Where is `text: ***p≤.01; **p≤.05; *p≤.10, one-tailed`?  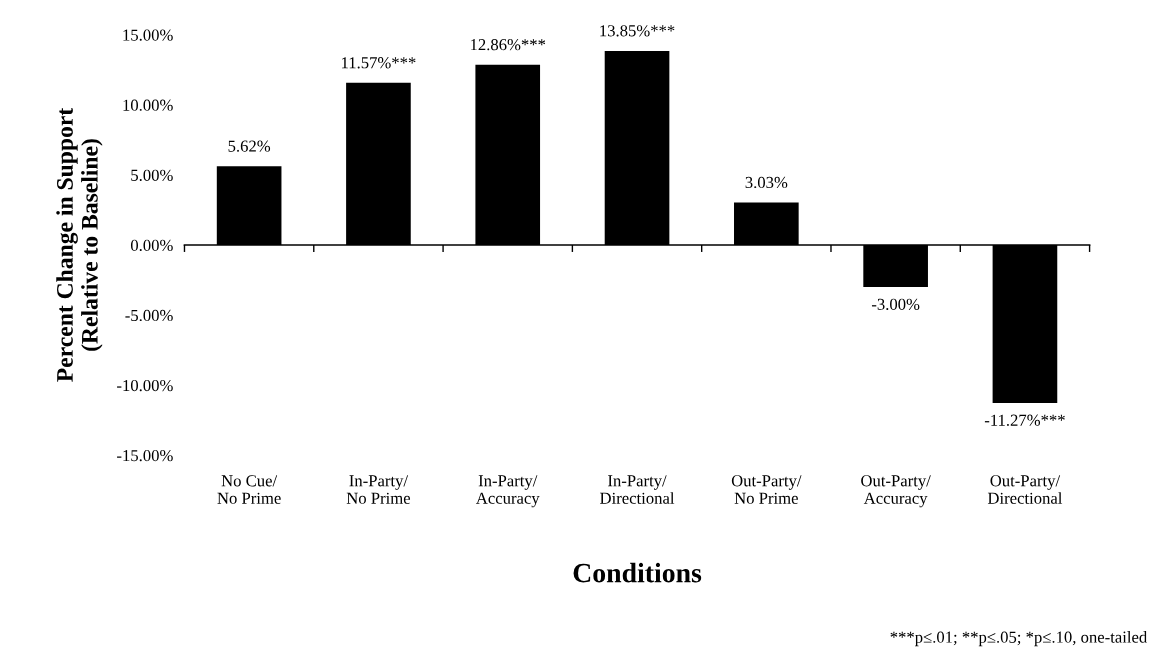
text: ***p≤.01; **p≤.05; *p≤.10, one-tailed is located at coordinates (1019, 639).